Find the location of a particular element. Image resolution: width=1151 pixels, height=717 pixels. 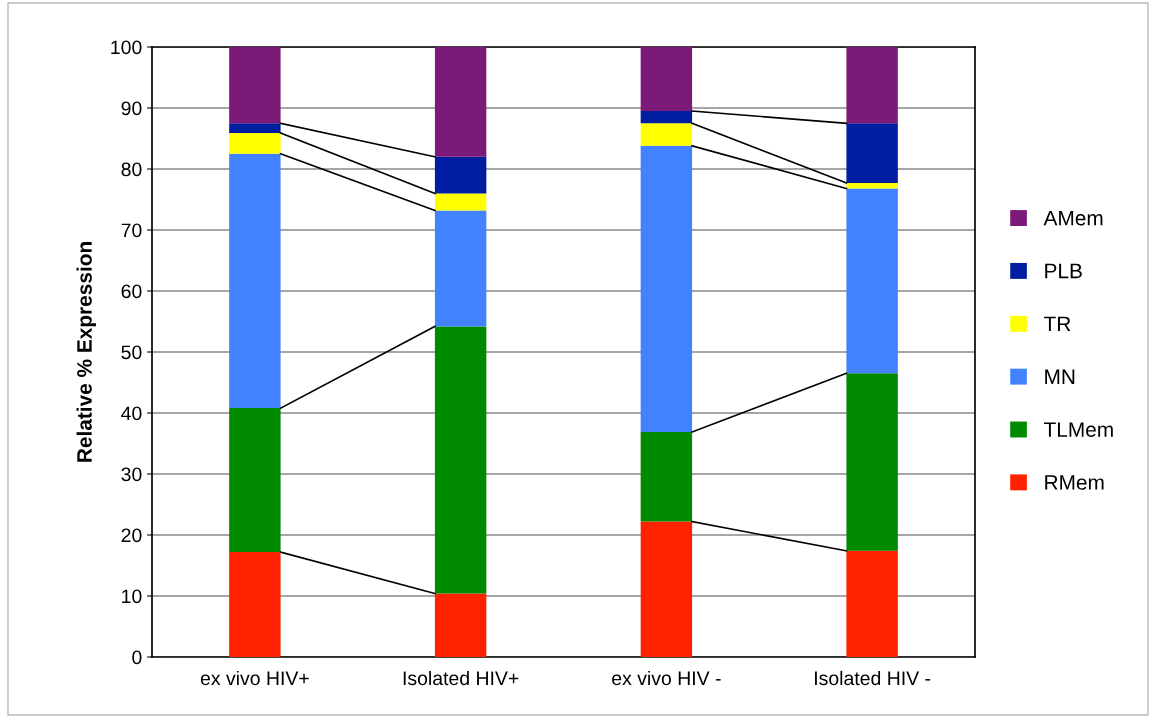

x-tick-label: Isolated HIV+ is located at coordinates (461, 678).